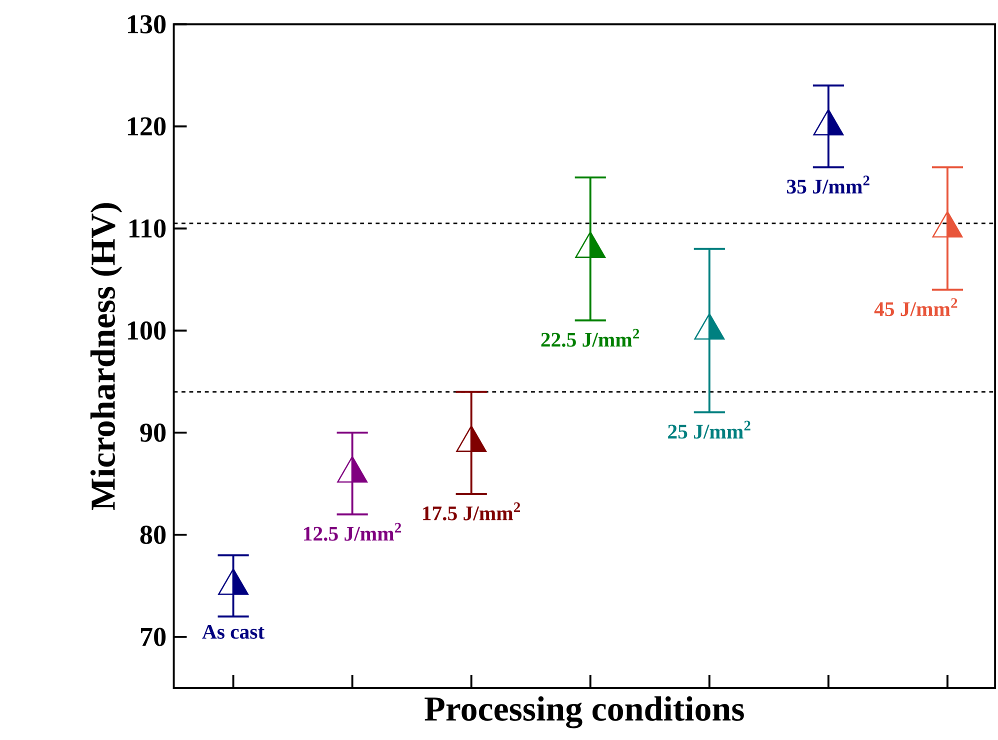 This screenshot has width=998, height=740. I want to click on series-label: As cast, so click(233, 632).